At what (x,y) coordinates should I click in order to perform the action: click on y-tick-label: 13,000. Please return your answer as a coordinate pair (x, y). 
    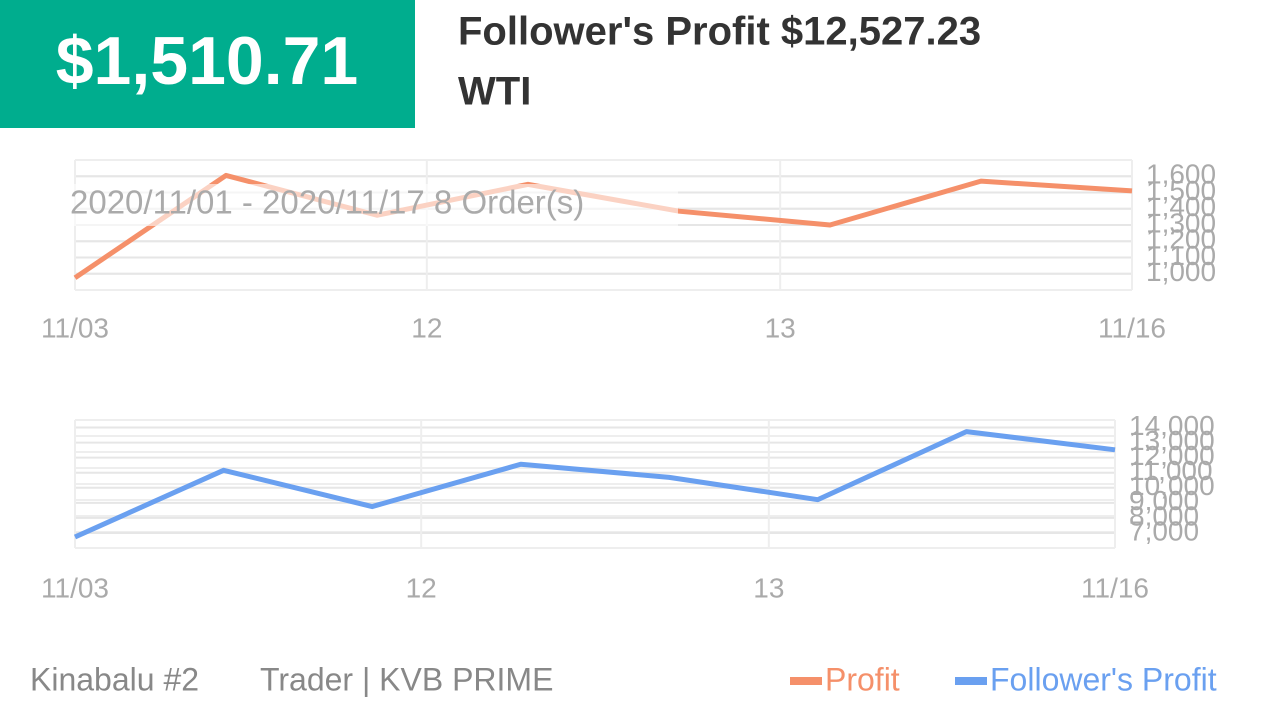
    Looking at the image, I should click on (1172, 440).